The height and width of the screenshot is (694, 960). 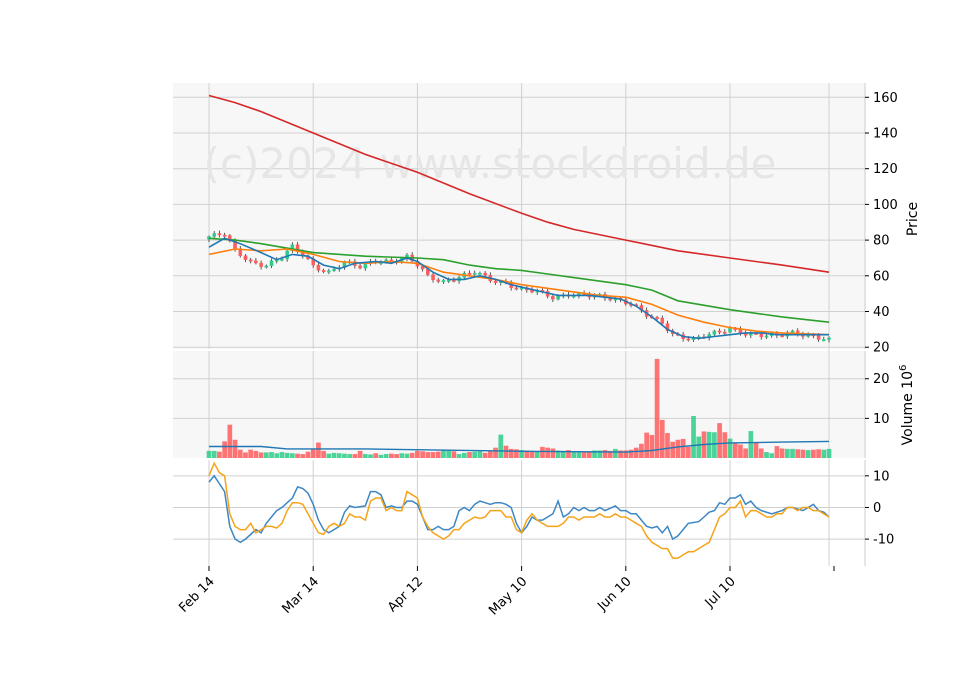 I want to click on price-y-tick-label: 60, so click(x=881, y=276).